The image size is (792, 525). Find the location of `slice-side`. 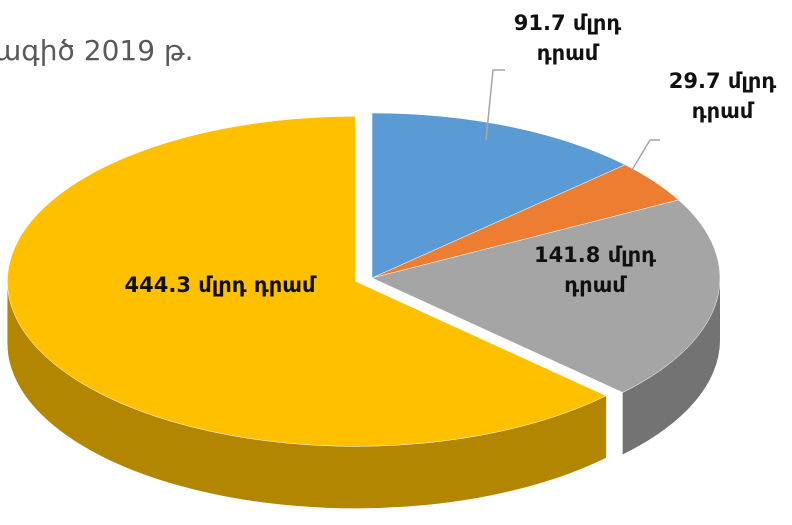

slice-side is located at coordinates (671, 366).